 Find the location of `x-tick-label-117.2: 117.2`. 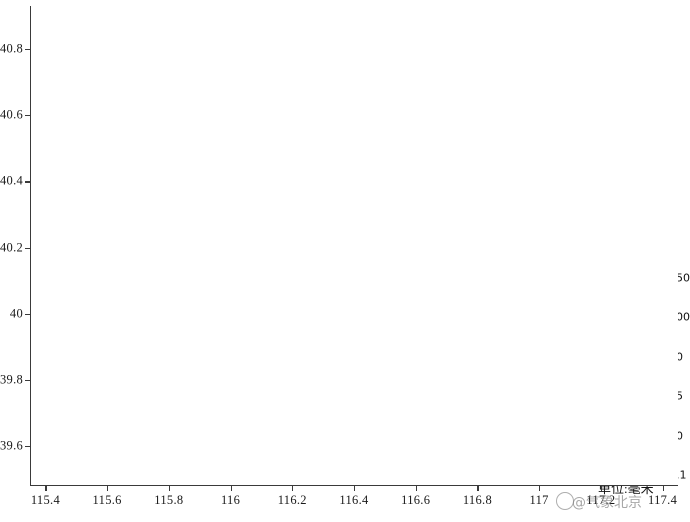

x-tick-label-117.2: 117.2 is located at coordinates (601, 500).